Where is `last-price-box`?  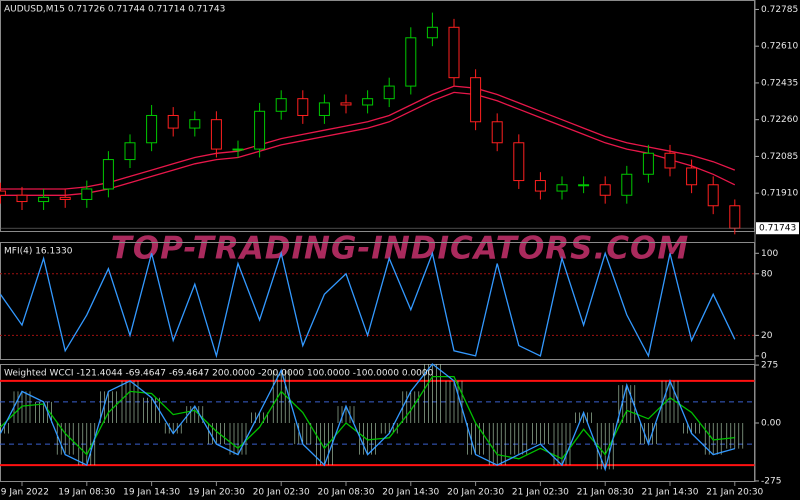
last-price-box is located at coordinates (777, 228).